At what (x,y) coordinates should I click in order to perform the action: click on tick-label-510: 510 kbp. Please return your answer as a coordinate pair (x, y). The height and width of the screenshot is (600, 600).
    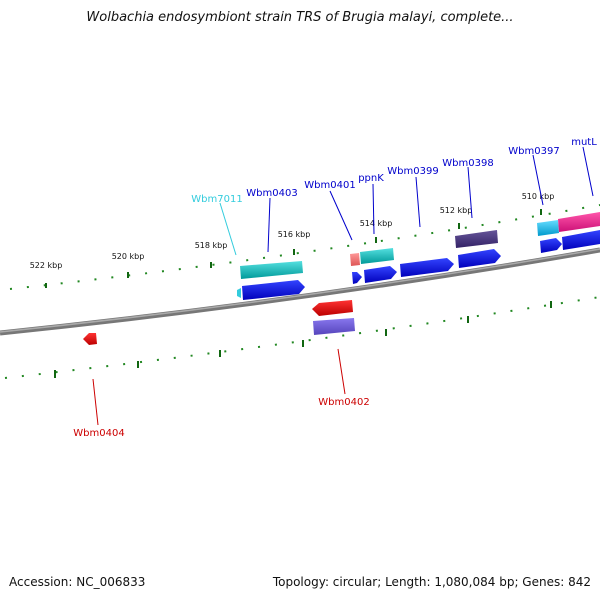
    Looking at the image, I should click on (538, 196).